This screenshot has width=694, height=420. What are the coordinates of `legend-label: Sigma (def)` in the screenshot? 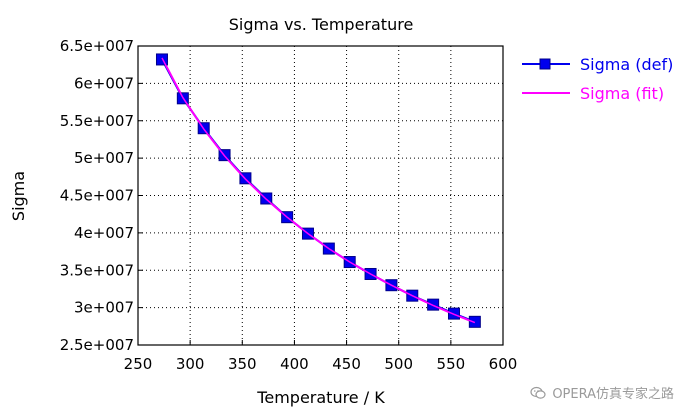 It's located at (626, 64).